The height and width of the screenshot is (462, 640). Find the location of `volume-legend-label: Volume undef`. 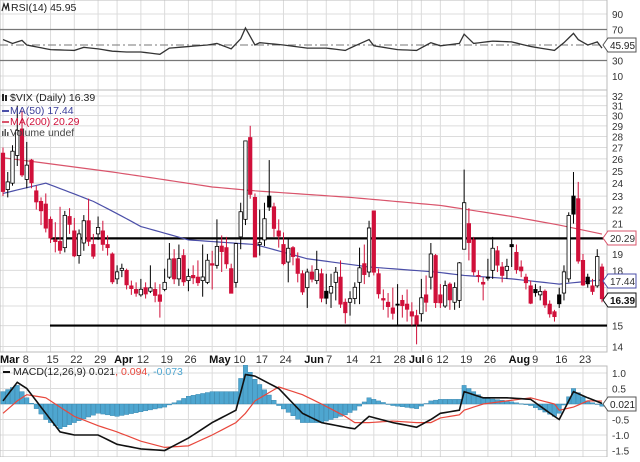

volume-legend-label: Volume undef is located at coordinates (42, 133).